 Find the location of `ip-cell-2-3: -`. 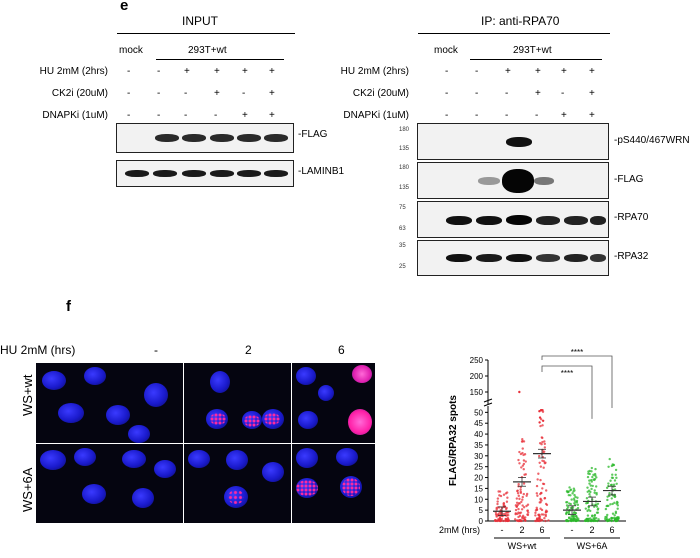

ip-cell-2-3: - is located at coordinates (537, 115).